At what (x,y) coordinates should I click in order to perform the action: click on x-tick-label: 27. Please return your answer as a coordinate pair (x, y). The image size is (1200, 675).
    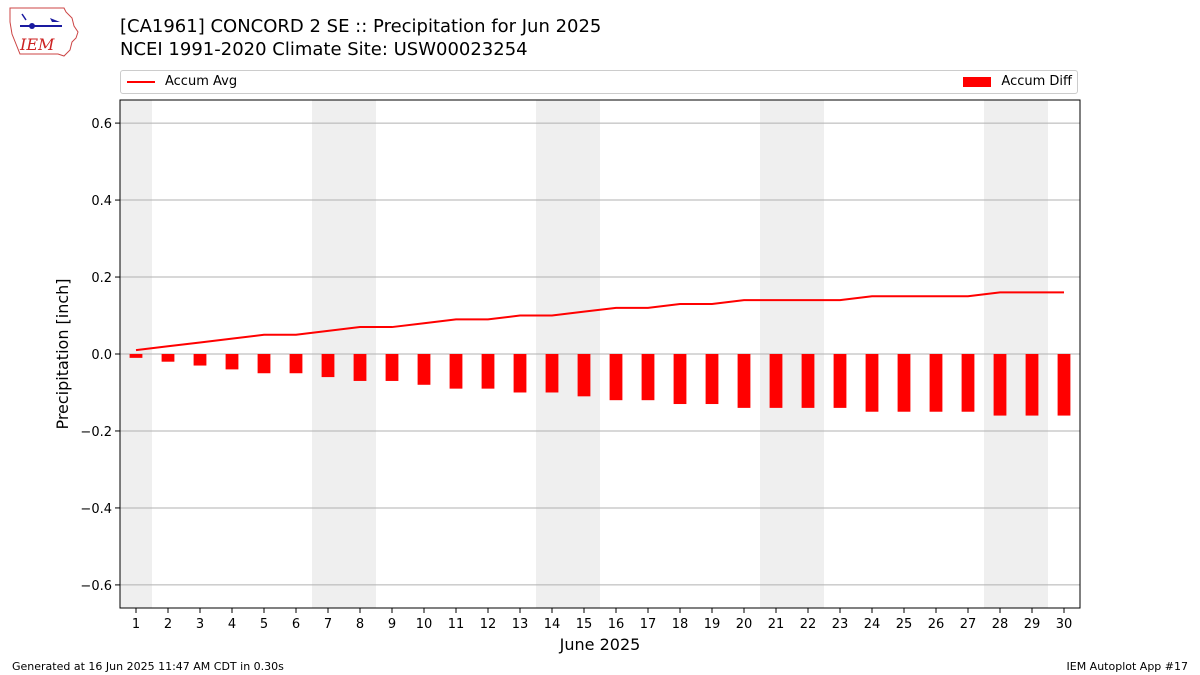
    Looking at the image, I should click on (968, 624).